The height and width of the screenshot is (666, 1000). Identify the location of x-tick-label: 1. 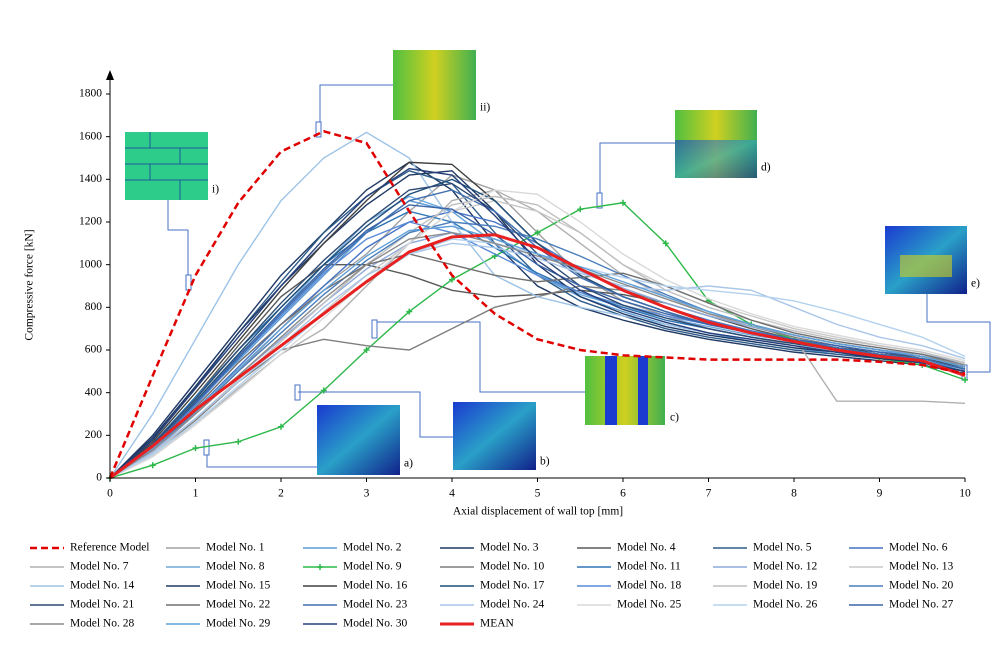
(196, 494).